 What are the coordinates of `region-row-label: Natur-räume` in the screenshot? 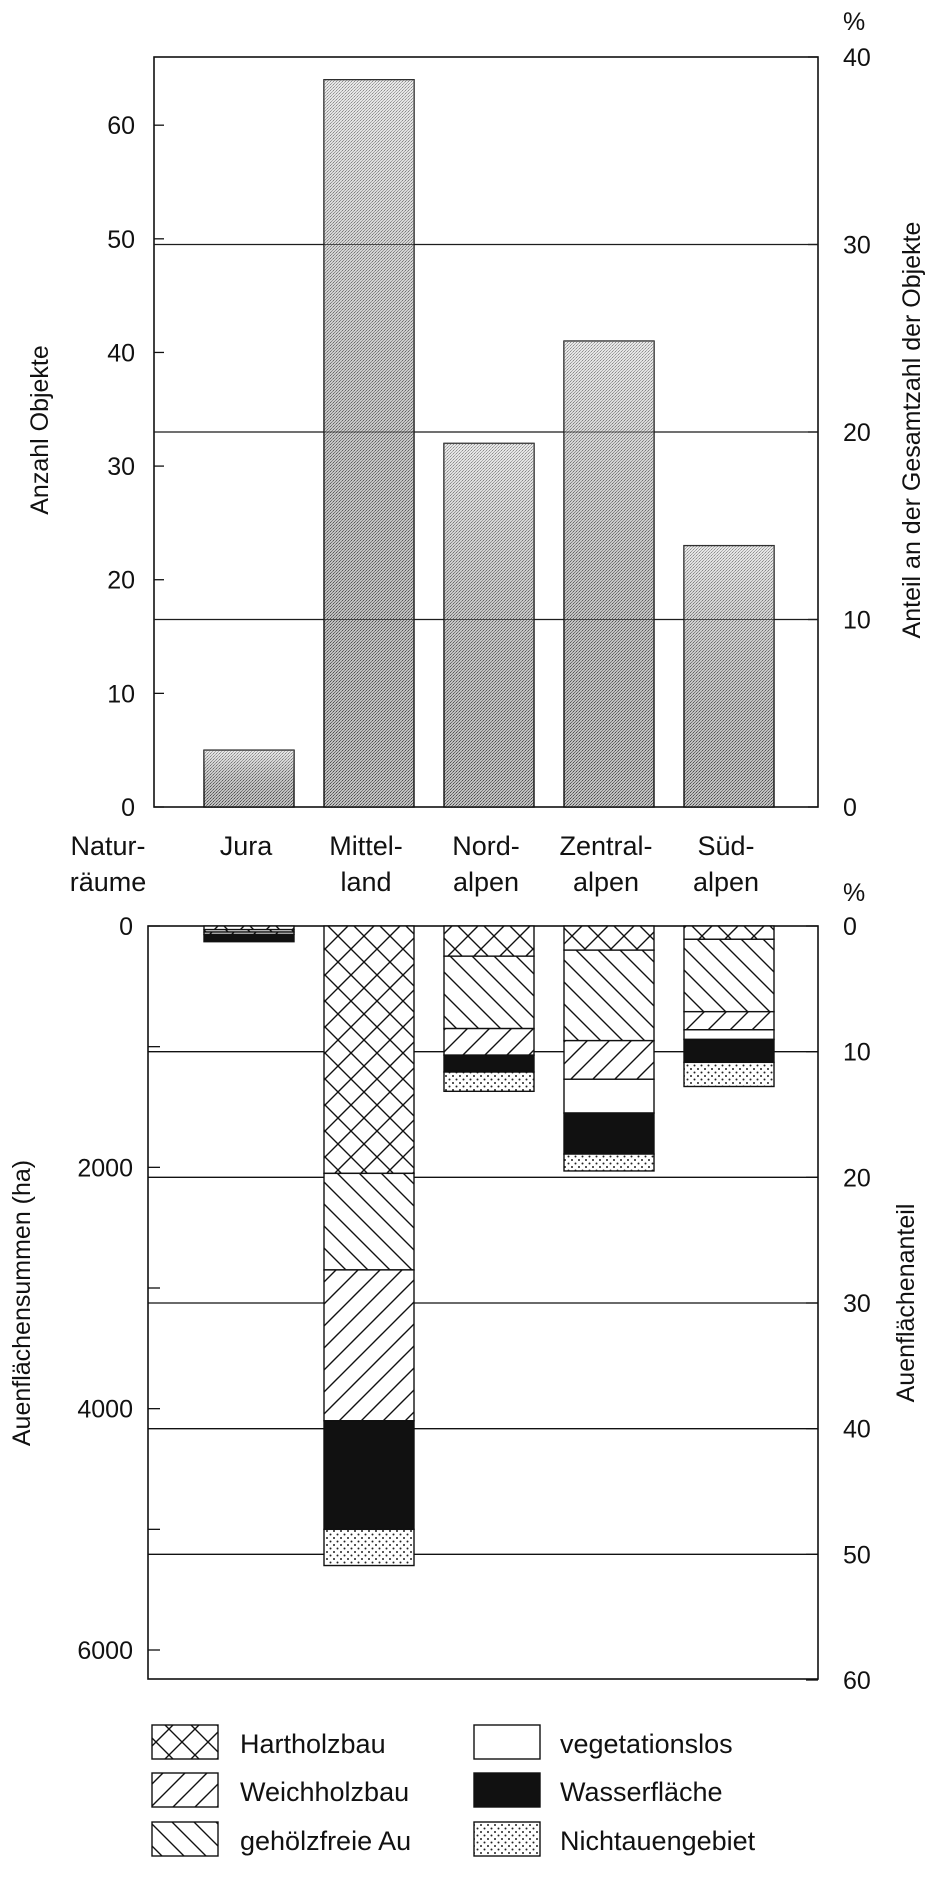 It's located at (108, 864).